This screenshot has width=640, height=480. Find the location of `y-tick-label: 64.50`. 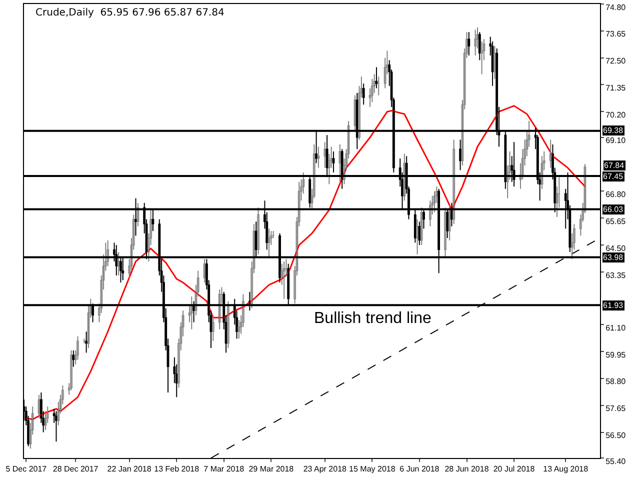

y-tick-label: 64.50 is located at coordinates (616, 248).